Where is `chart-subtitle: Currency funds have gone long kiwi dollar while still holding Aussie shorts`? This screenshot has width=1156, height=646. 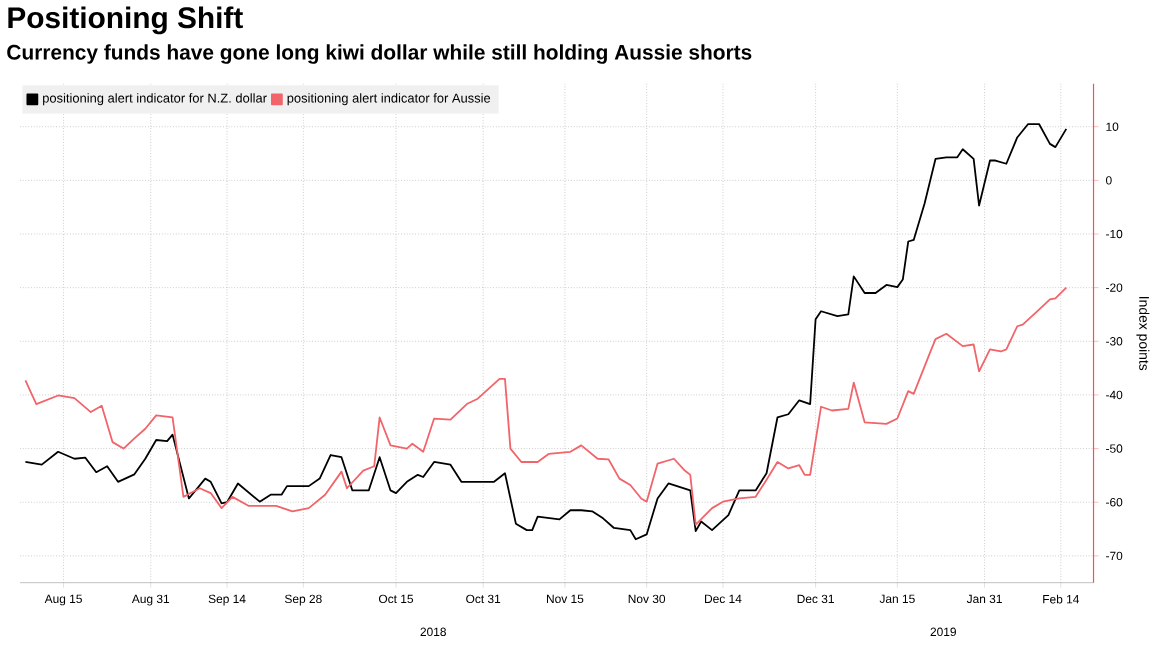
chart-subtitle: Currency funds have gone long kiwi dollar while still holding Aussie shorts is located at coordinates (379, 54).